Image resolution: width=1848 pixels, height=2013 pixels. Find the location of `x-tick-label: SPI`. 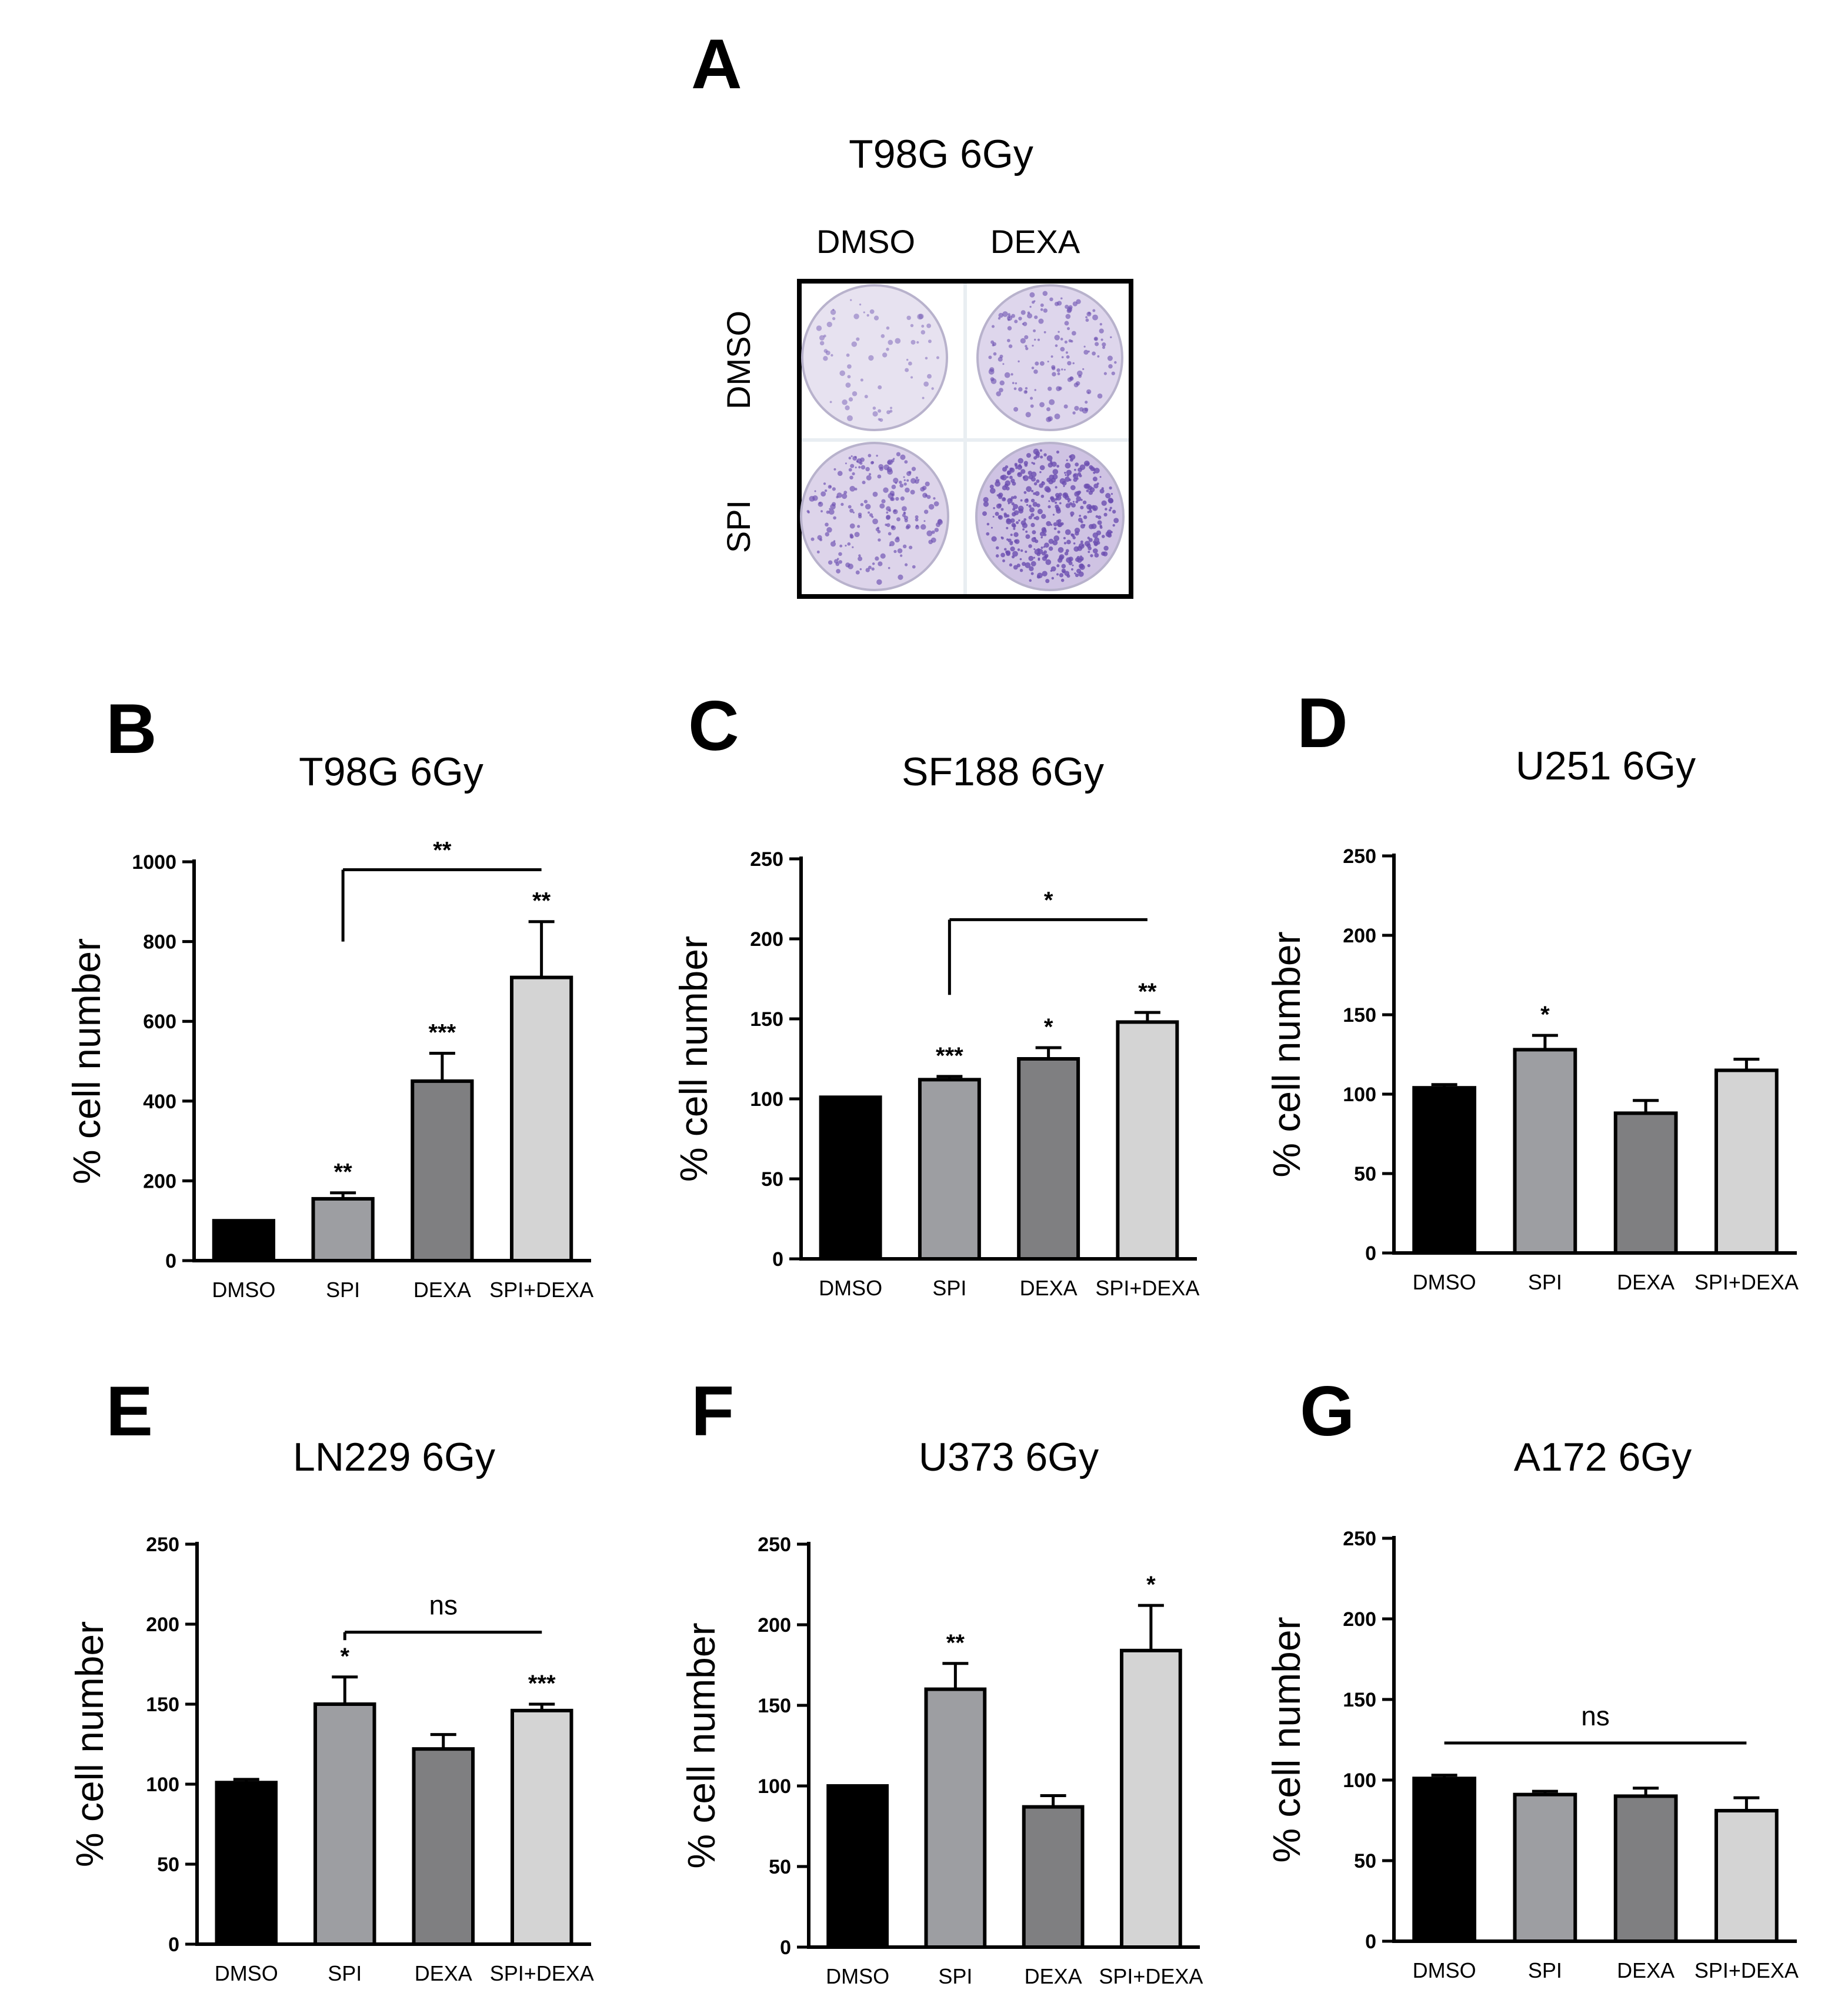

x-tick-label: SPI is located at coordinates (955, 1976).